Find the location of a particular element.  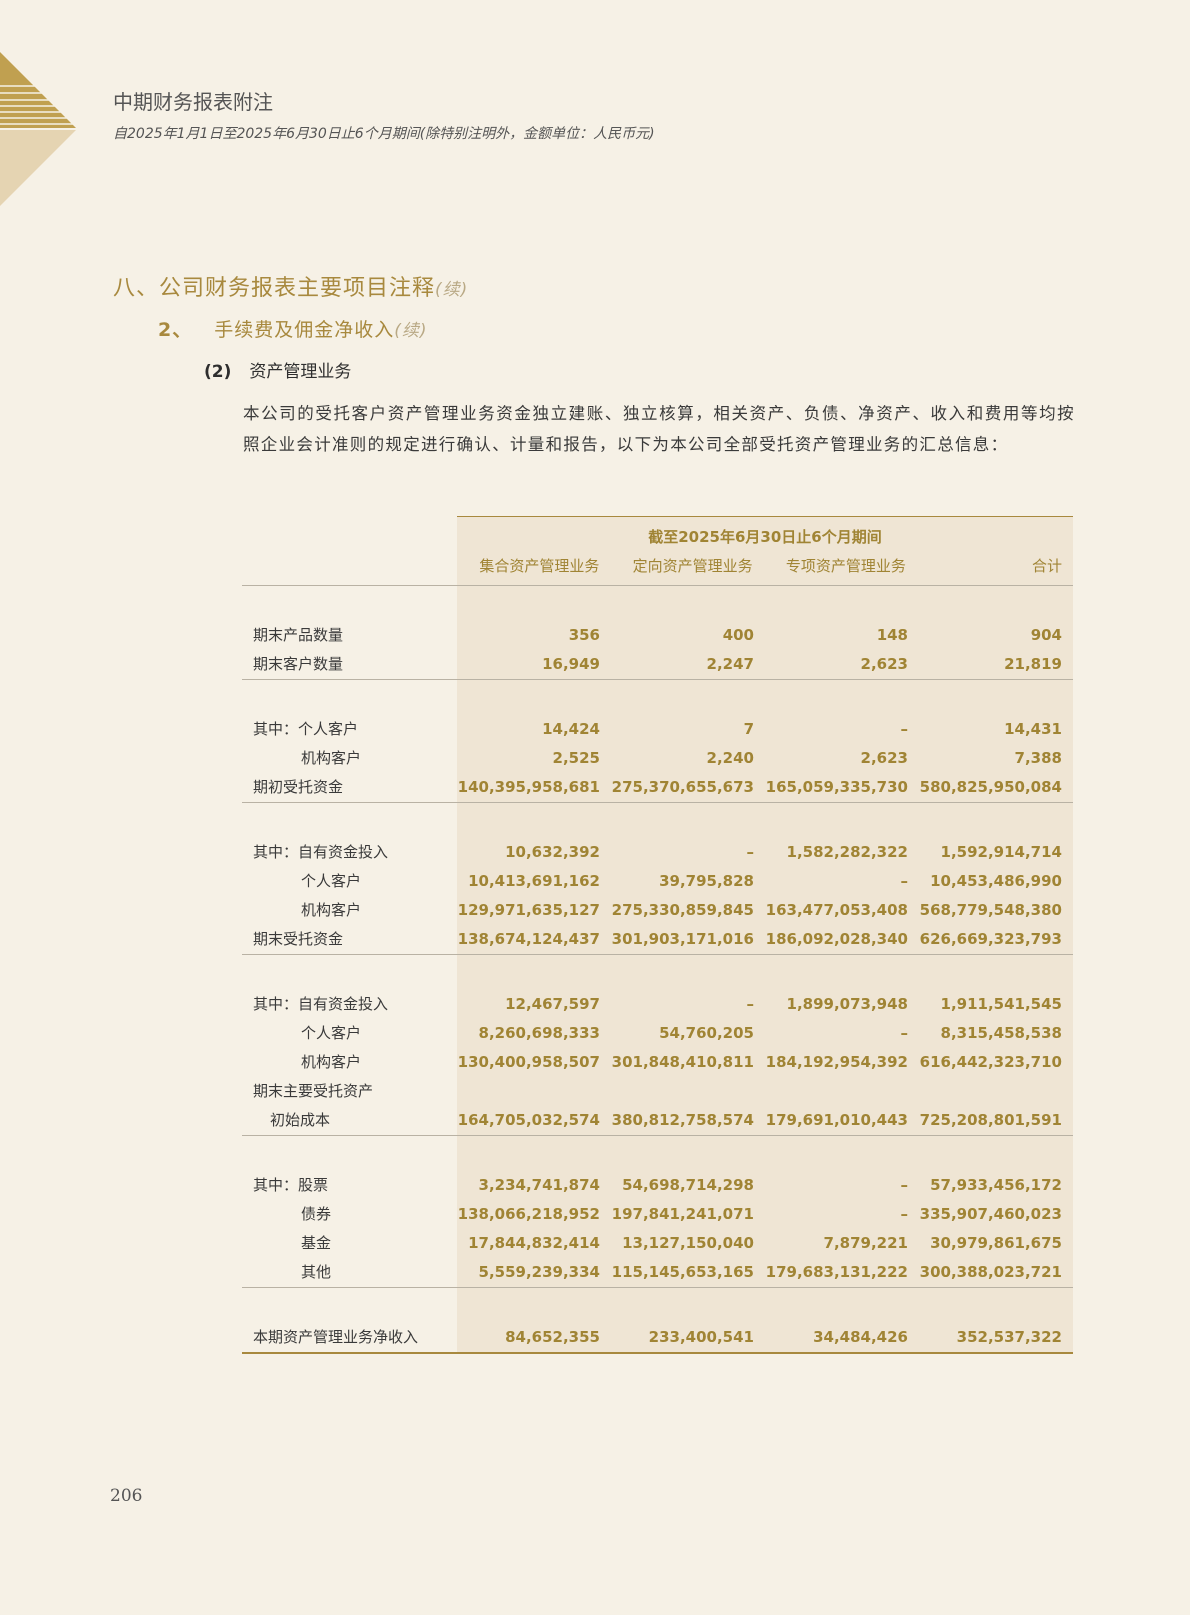

value-cell: 400 is located at coordinates (738, 635).